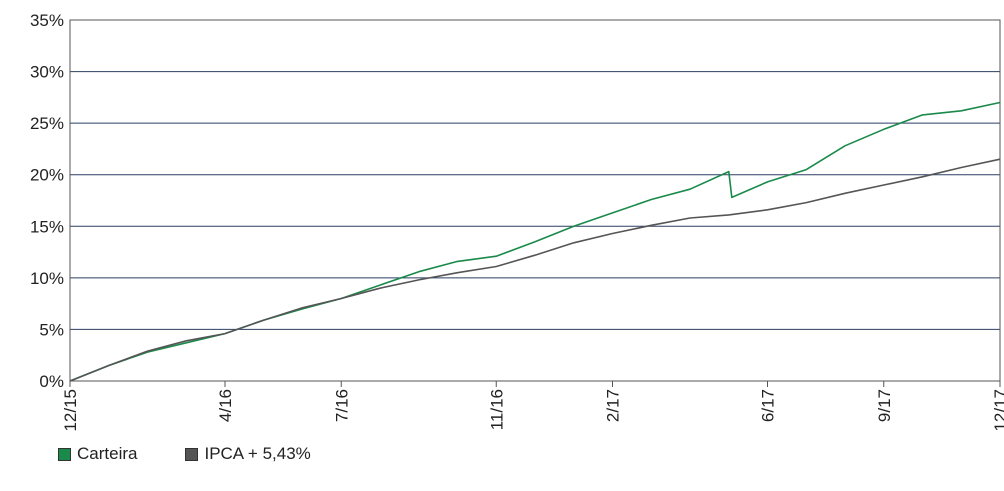 The width and height of the screenshot is (1004, 491). Describe the element at coordinates (47, 175) in the screenshot. I see `y-tick-label: 20%` at that location.